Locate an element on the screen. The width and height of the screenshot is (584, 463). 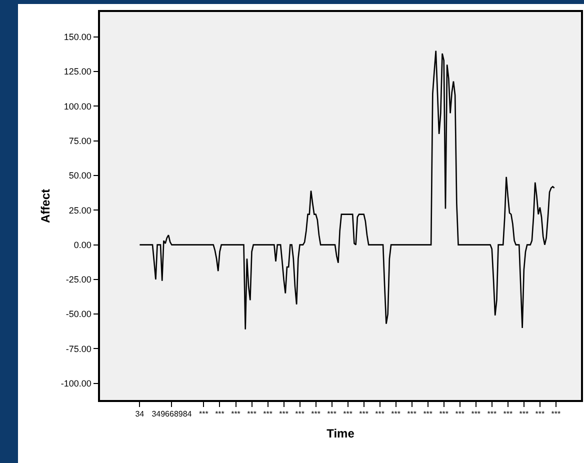
x-tick-label: 349668984 is located at coordinates (172, 413).